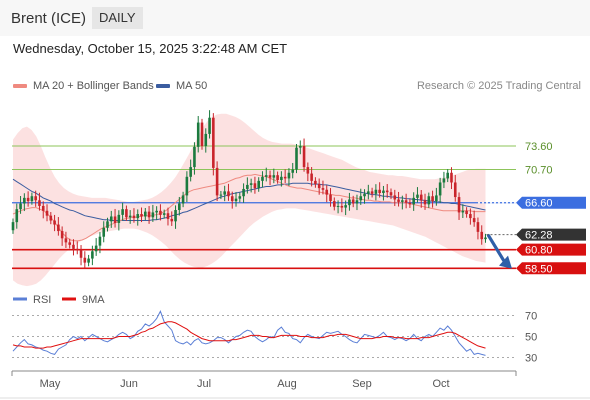 The height and width of the screenshot is (400, 590). I want to click on research-credit: Research © 2025 Trading Central, so click(498, 86).